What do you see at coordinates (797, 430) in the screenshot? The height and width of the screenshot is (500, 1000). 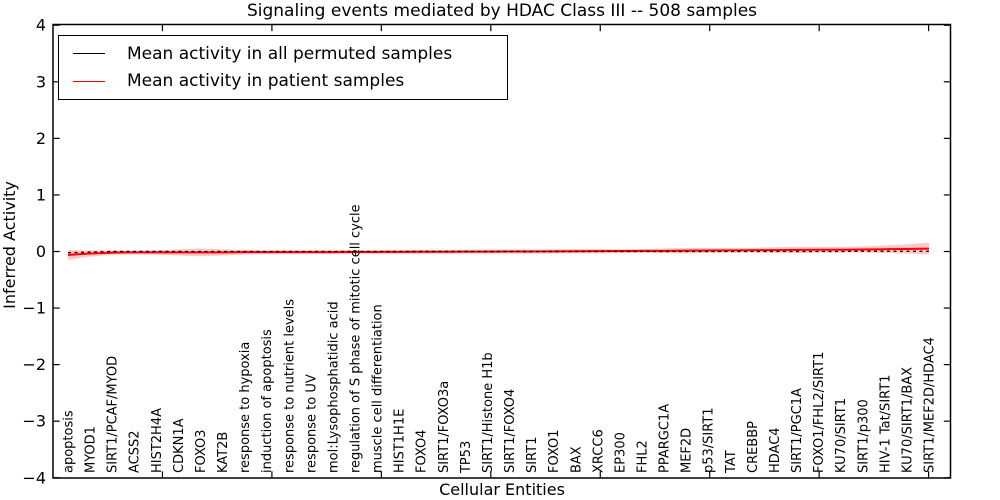 I see `x-category-label: SIRT1/PGC1A` at bounding box center [797, 430].